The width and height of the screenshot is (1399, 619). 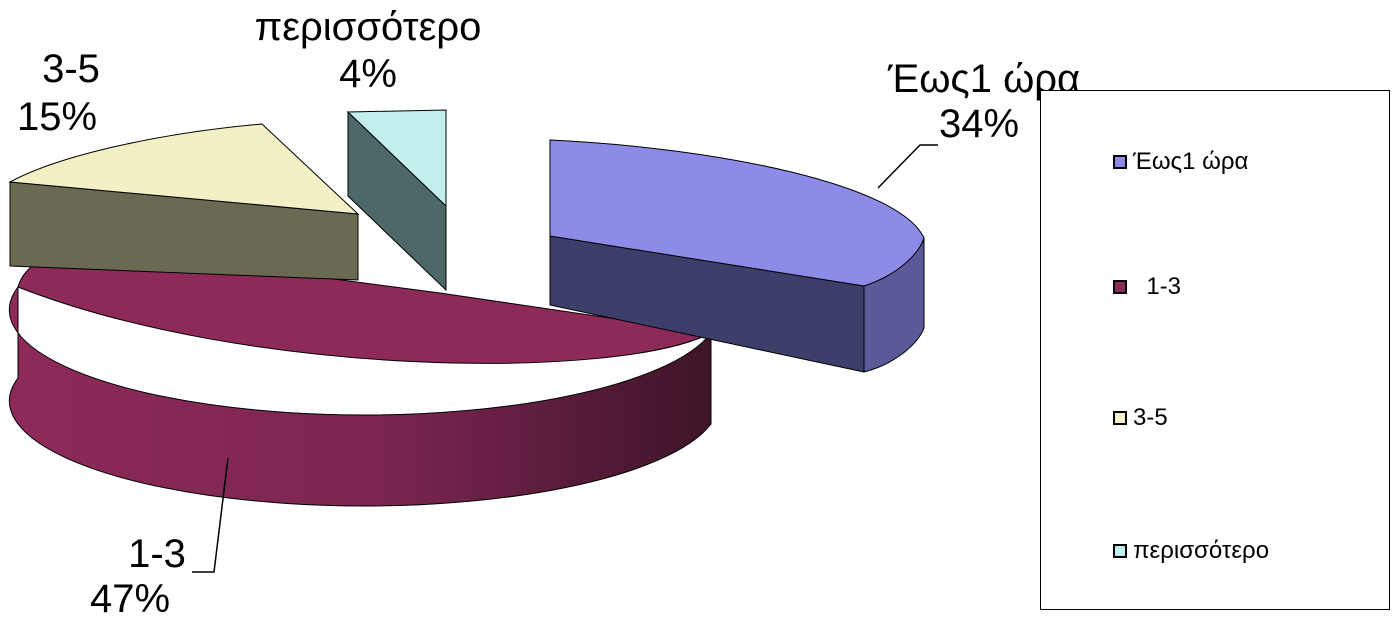 I want to click on legend-item-eos1-ora: Έως1 ώρα, so click(x=1180, y=162).